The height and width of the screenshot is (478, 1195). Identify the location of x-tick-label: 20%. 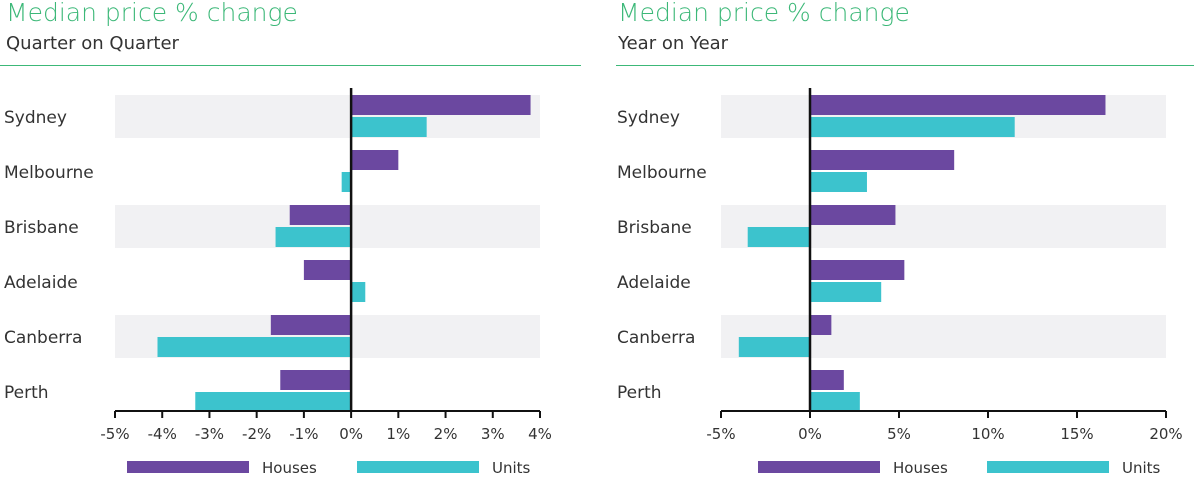
(1165, 434).